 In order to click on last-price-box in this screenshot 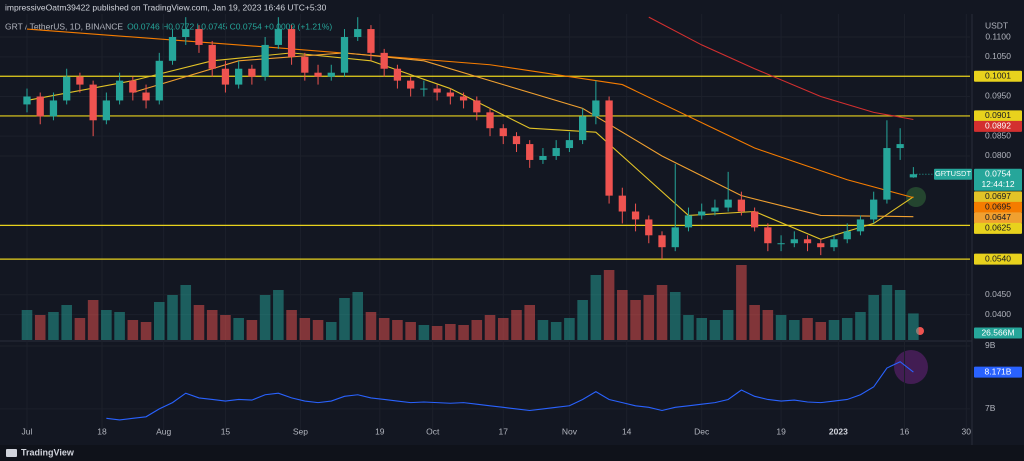, I will do `click(998, 179)`.